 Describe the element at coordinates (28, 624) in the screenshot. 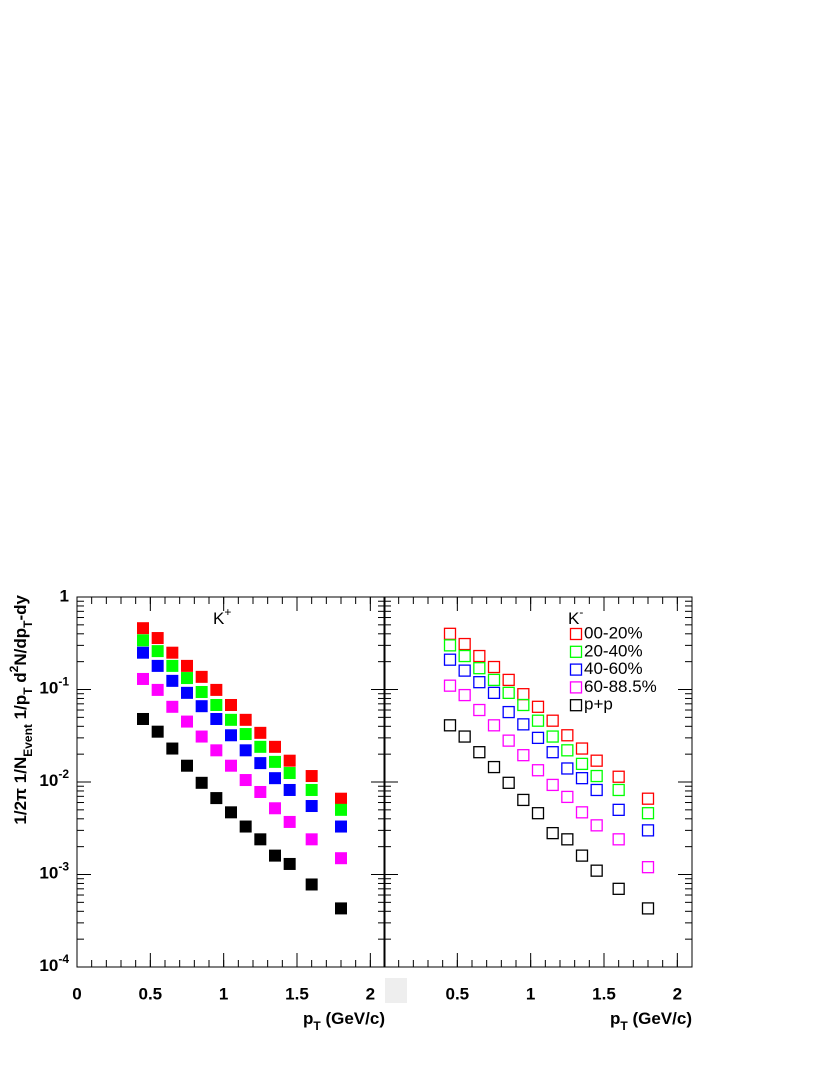

I see `y-axis-title-part: T` at that location.